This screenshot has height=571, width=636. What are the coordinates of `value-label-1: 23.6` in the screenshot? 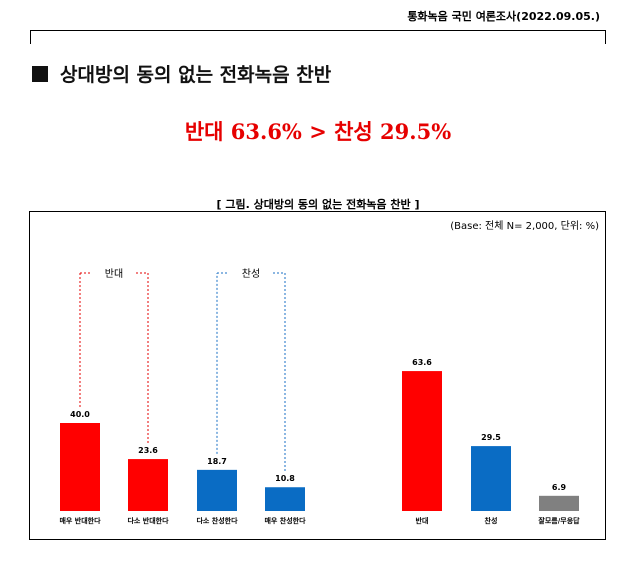 It's located at (148, 450).